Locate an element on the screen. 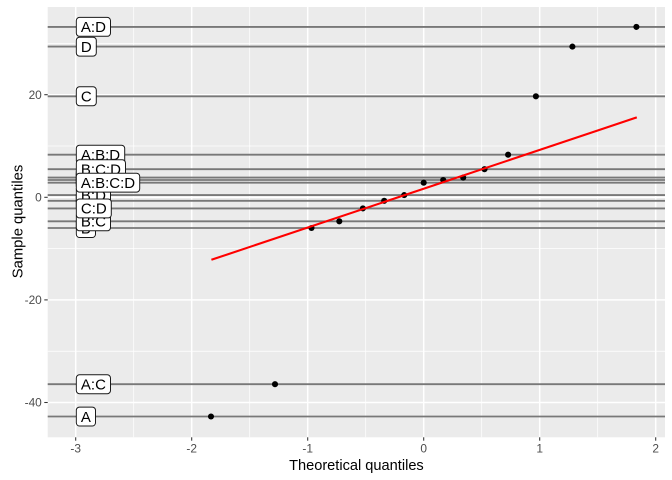 This screenshot has height=480, width=672. svg-text: -3 is located at coordinates (75, 449).